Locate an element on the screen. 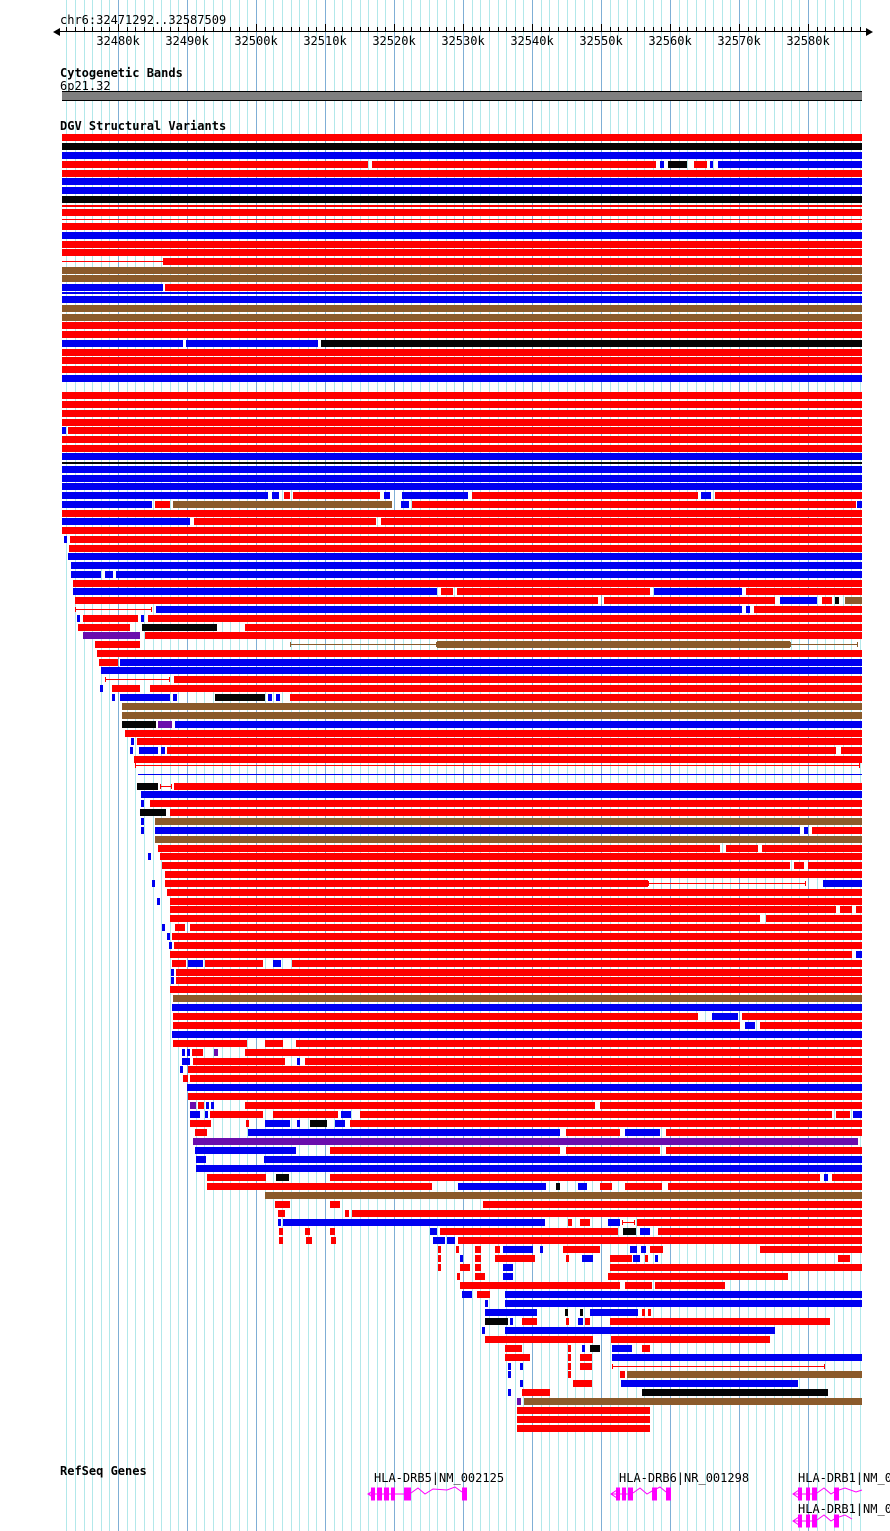 Image resolution: width=890 pixels, height=1531 pixels. gene-label: HLA-DRB6|NR_001298 is located at coordinates (684, 1478).